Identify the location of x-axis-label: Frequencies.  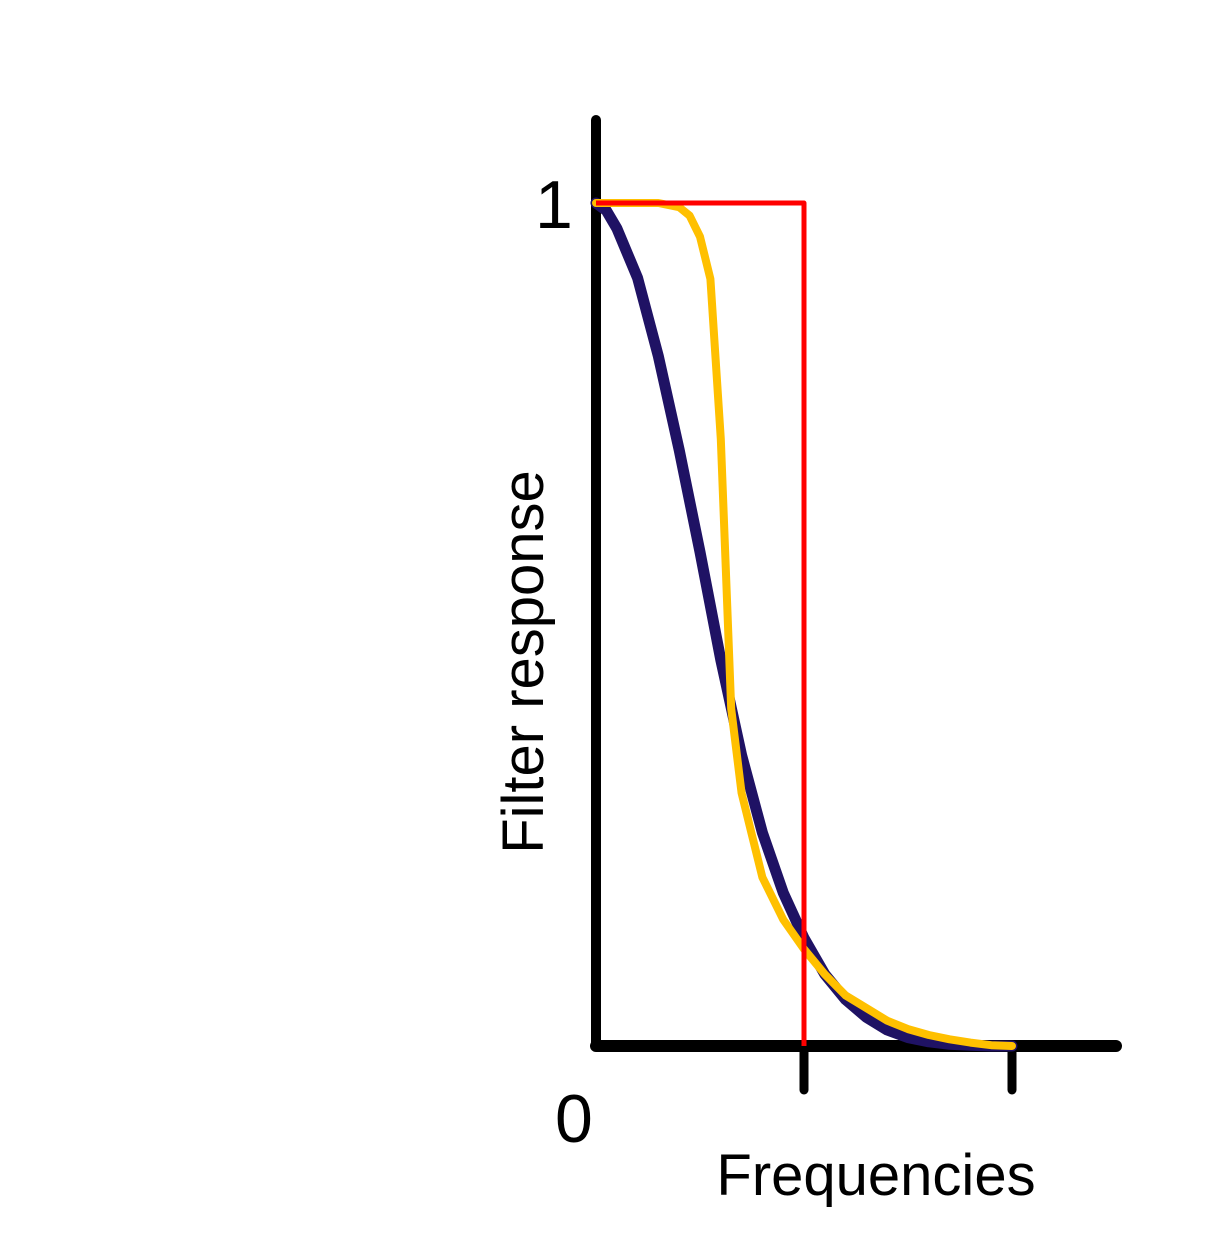
(875, 1175).